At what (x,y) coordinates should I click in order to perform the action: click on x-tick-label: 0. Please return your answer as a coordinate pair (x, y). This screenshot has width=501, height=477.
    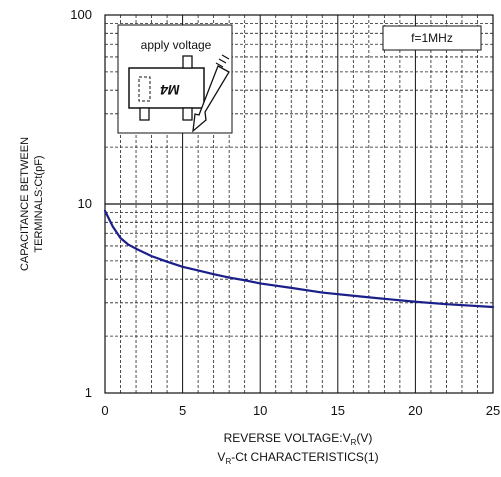
    Looking at the image, I should click on (104, 410).